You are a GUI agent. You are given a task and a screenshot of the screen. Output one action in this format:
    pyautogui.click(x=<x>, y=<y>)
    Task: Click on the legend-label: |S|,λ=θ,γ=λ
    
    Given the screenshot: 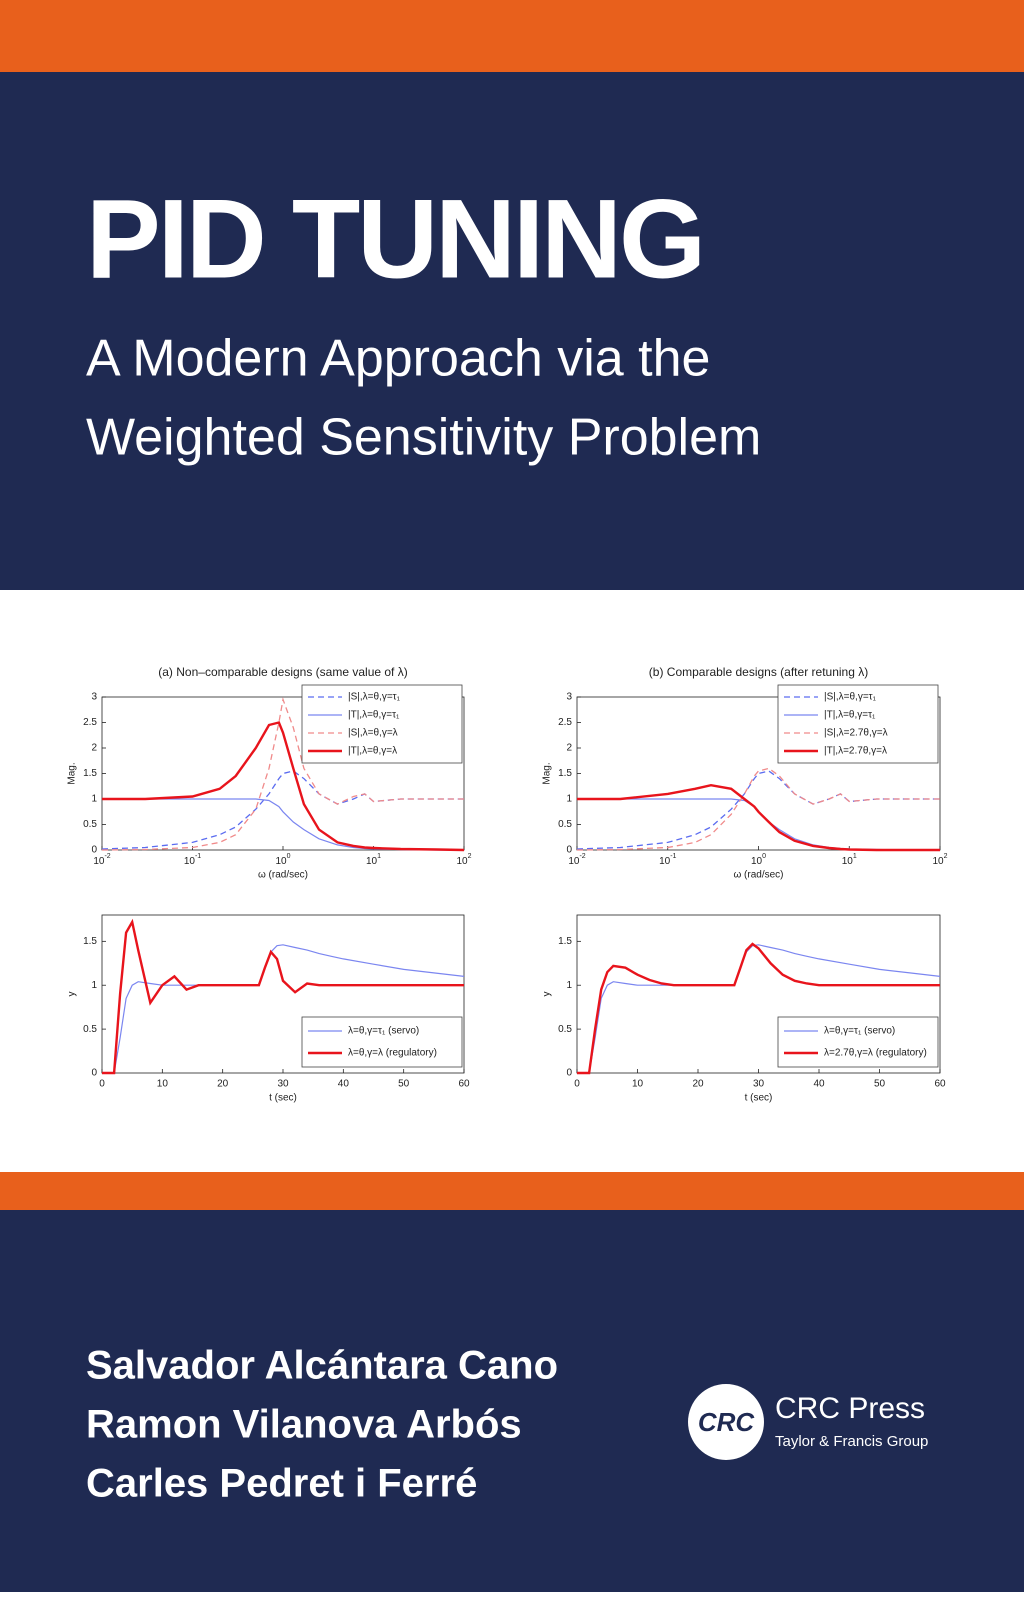 What is the action you would take?
    pyautogui.click(x=373, y=733)
    